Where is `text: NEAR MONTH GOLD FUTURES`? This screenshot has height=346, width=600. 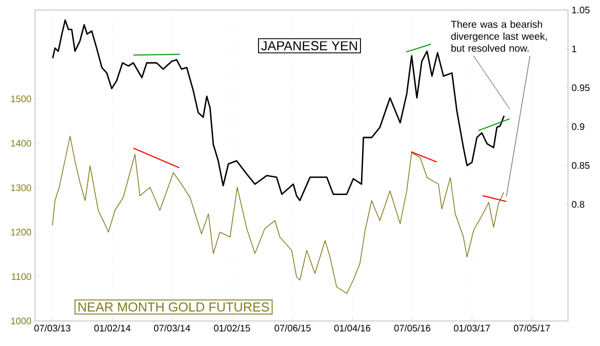 text: NEAR MONTH GOLD FUTURES is located at coordinates (174, 307).